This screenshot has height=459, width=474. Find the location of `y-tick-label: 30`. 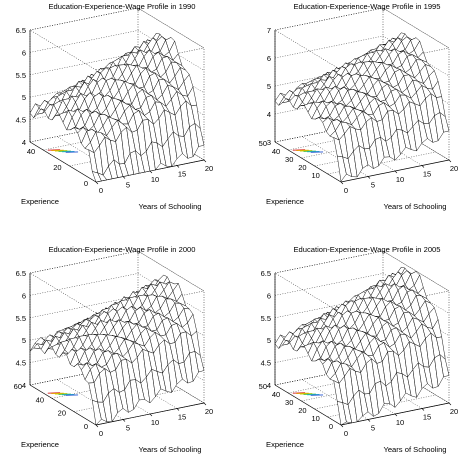

y-tick-label: 30 is located at coordinates (289, 159).